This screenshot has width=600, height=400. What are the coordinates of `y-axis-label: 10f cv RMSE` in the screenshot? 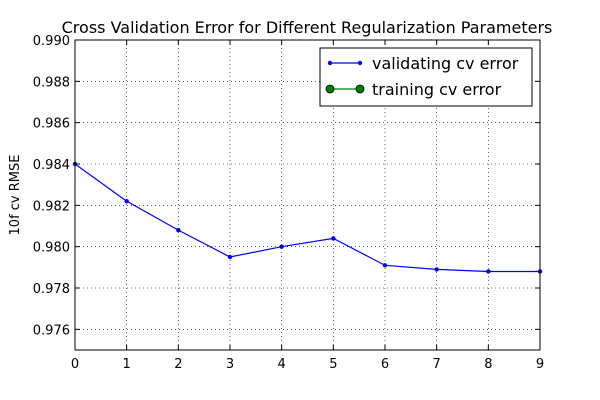 It's located at (15, 195).